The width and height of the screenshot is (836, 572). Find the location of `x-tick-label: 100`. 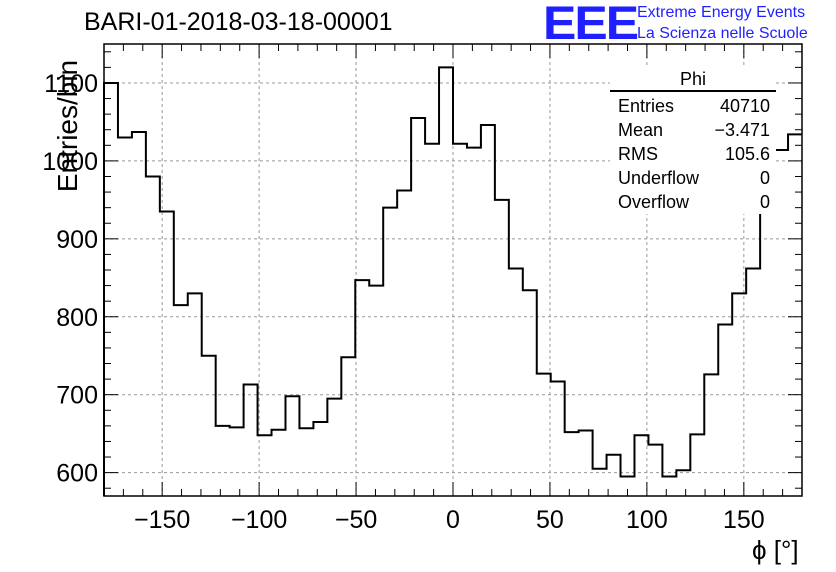

x-tick-label: 100 is located at coordinates (647, 520).